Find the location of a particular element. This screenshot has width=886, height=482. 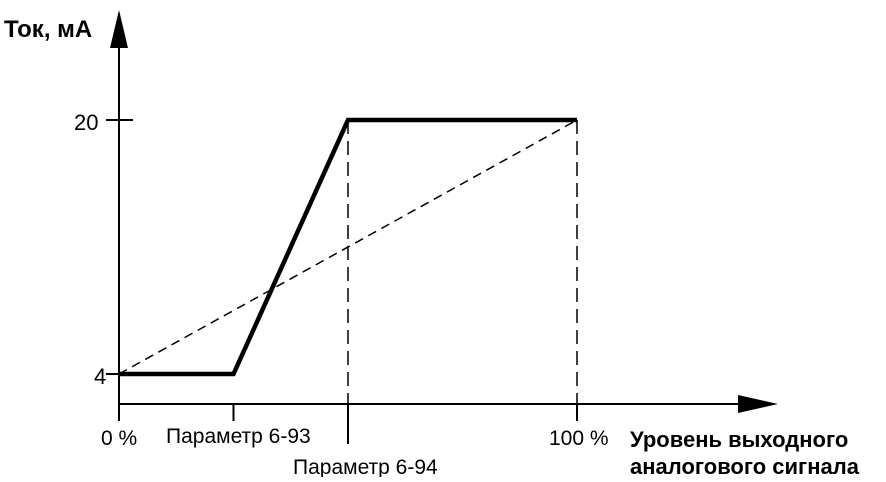

y-axis-arrow is located at coordinates (119, 29).